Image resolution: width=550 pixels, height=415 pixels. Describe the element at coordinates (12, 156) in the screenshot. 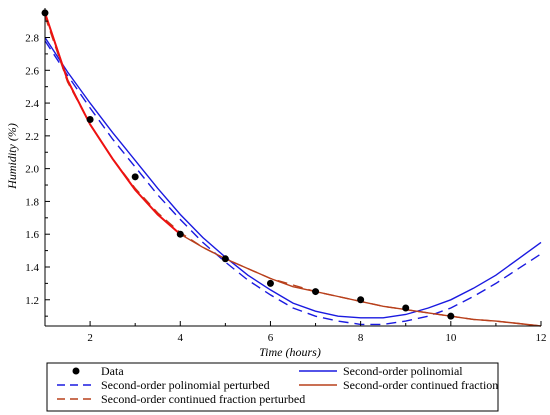

I see `y-axis-label: Humidity (%)` at that location.